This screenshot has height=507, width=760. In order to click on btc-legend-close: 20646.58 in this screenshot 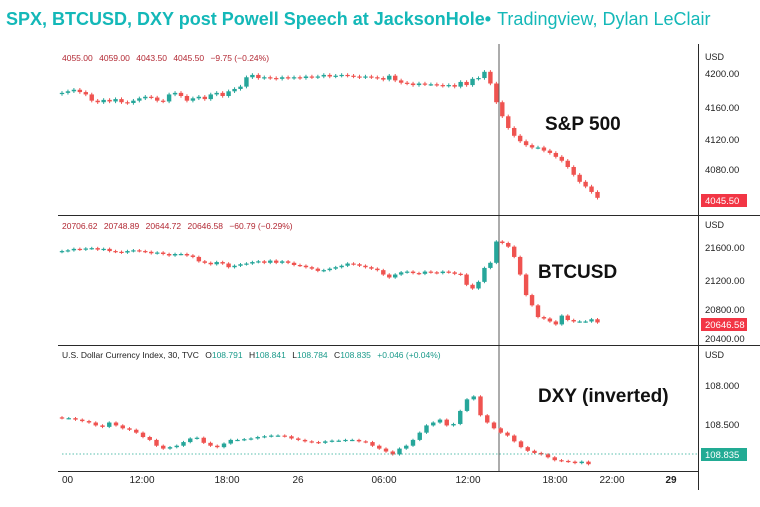, I will do `click(205, 226)`.